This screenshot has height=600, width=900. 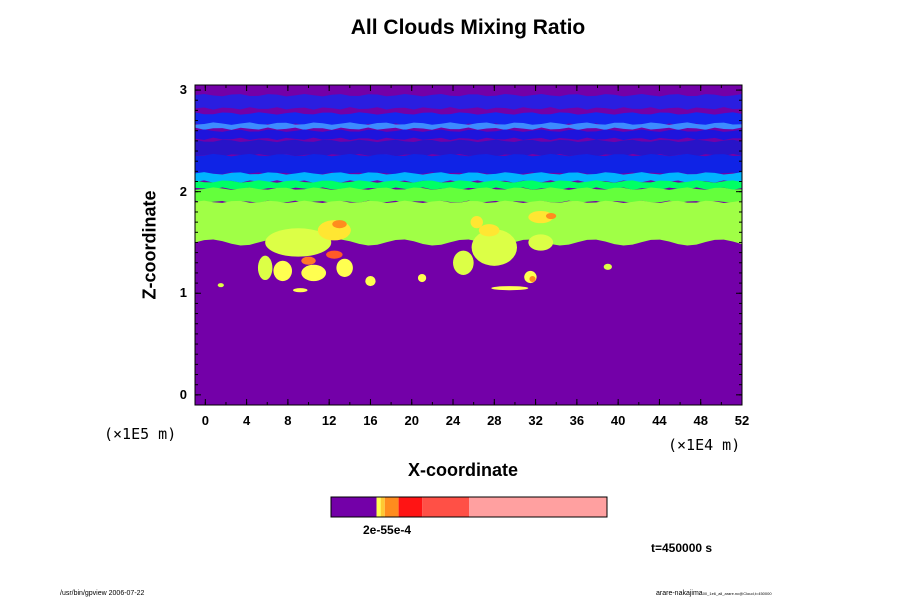 I want to click on footer-source: 00_1e6_all_arare.nc@Cloud,t=450000, so click(x=737, y=593).